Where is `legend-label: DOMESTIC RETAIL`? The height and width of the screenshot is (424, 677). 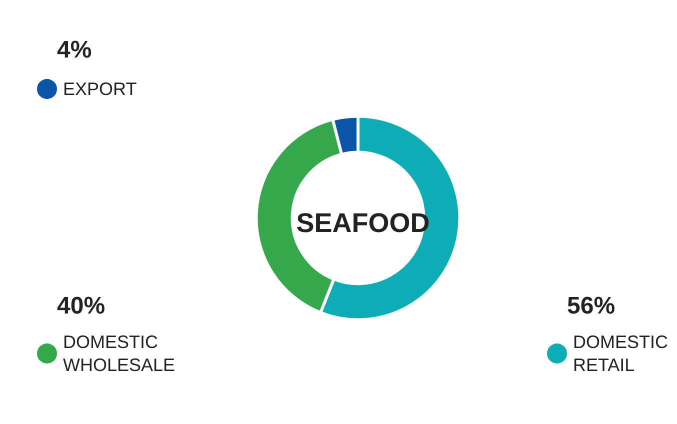 legend-label: DOMESTIC RETAIL is located at coordinates (620, 353).